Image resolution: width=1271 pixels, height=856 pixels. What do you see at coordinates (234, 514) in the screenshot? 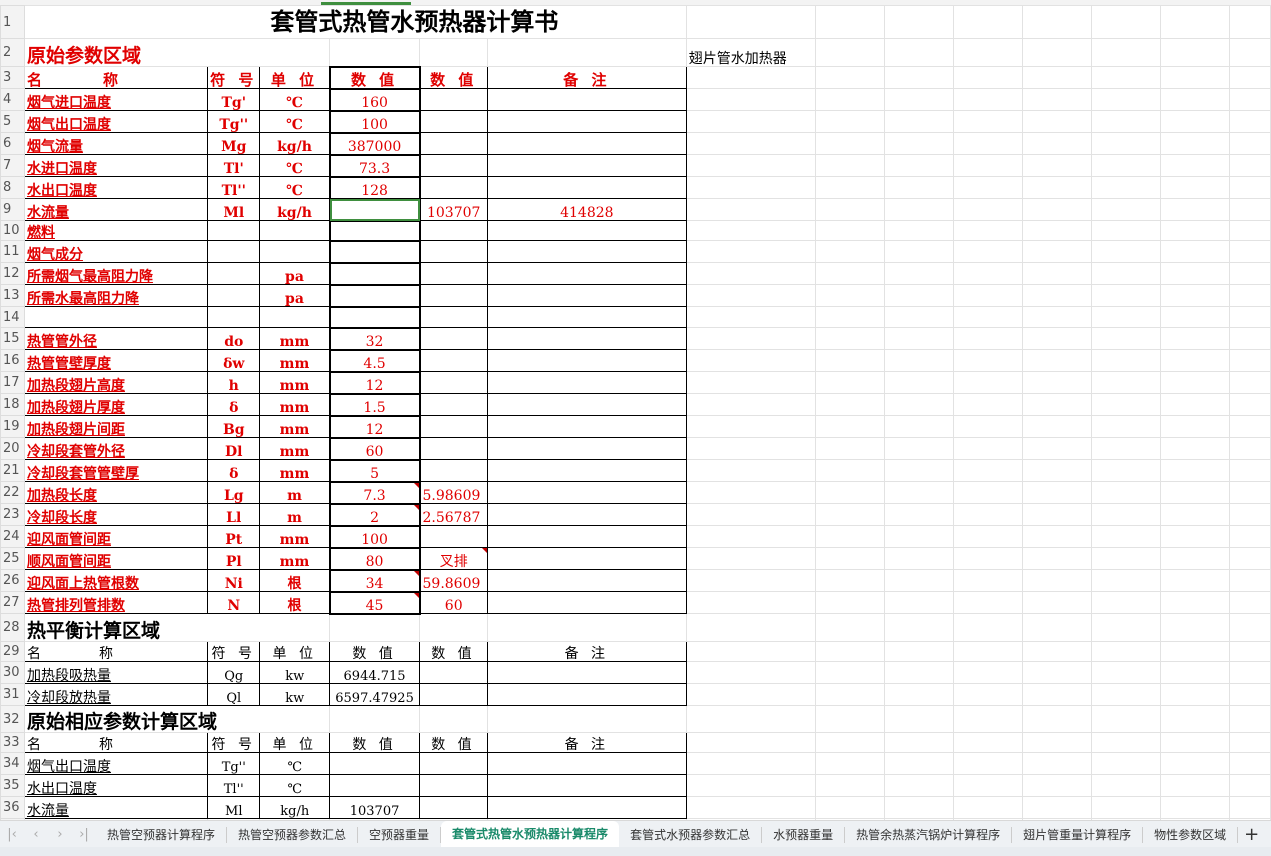
I see `param-symbol: Ll` at bounding box center [234, 514].